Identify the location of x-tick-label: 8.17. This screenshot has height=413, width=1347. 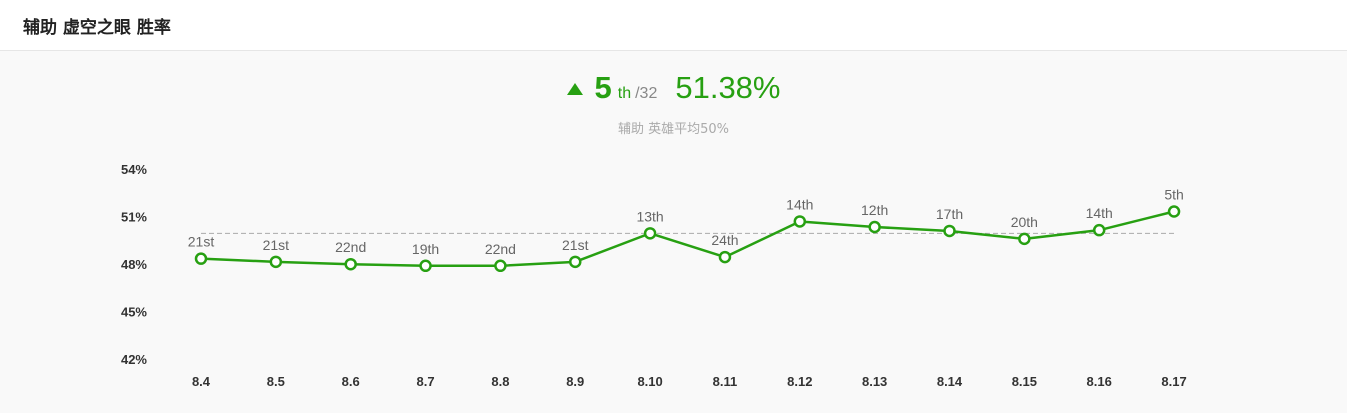
(1173, 381).